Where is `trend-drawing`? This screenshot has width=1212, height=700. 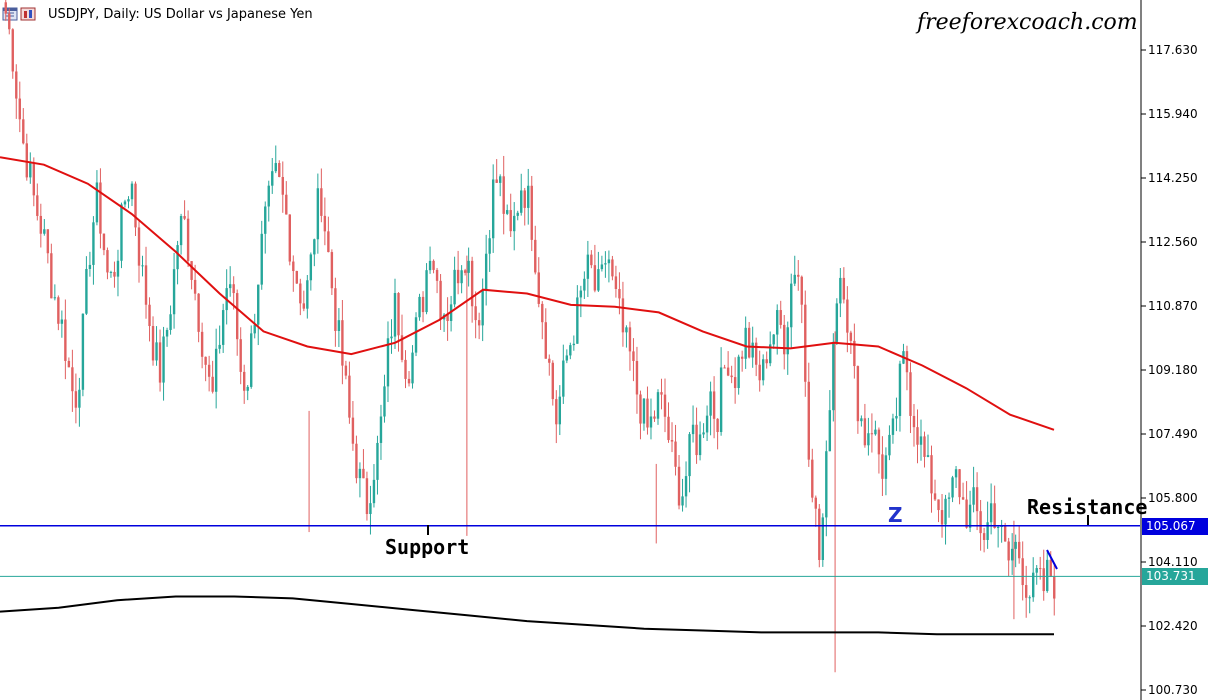
trend-drawing is located at coordinates (1052, 559).